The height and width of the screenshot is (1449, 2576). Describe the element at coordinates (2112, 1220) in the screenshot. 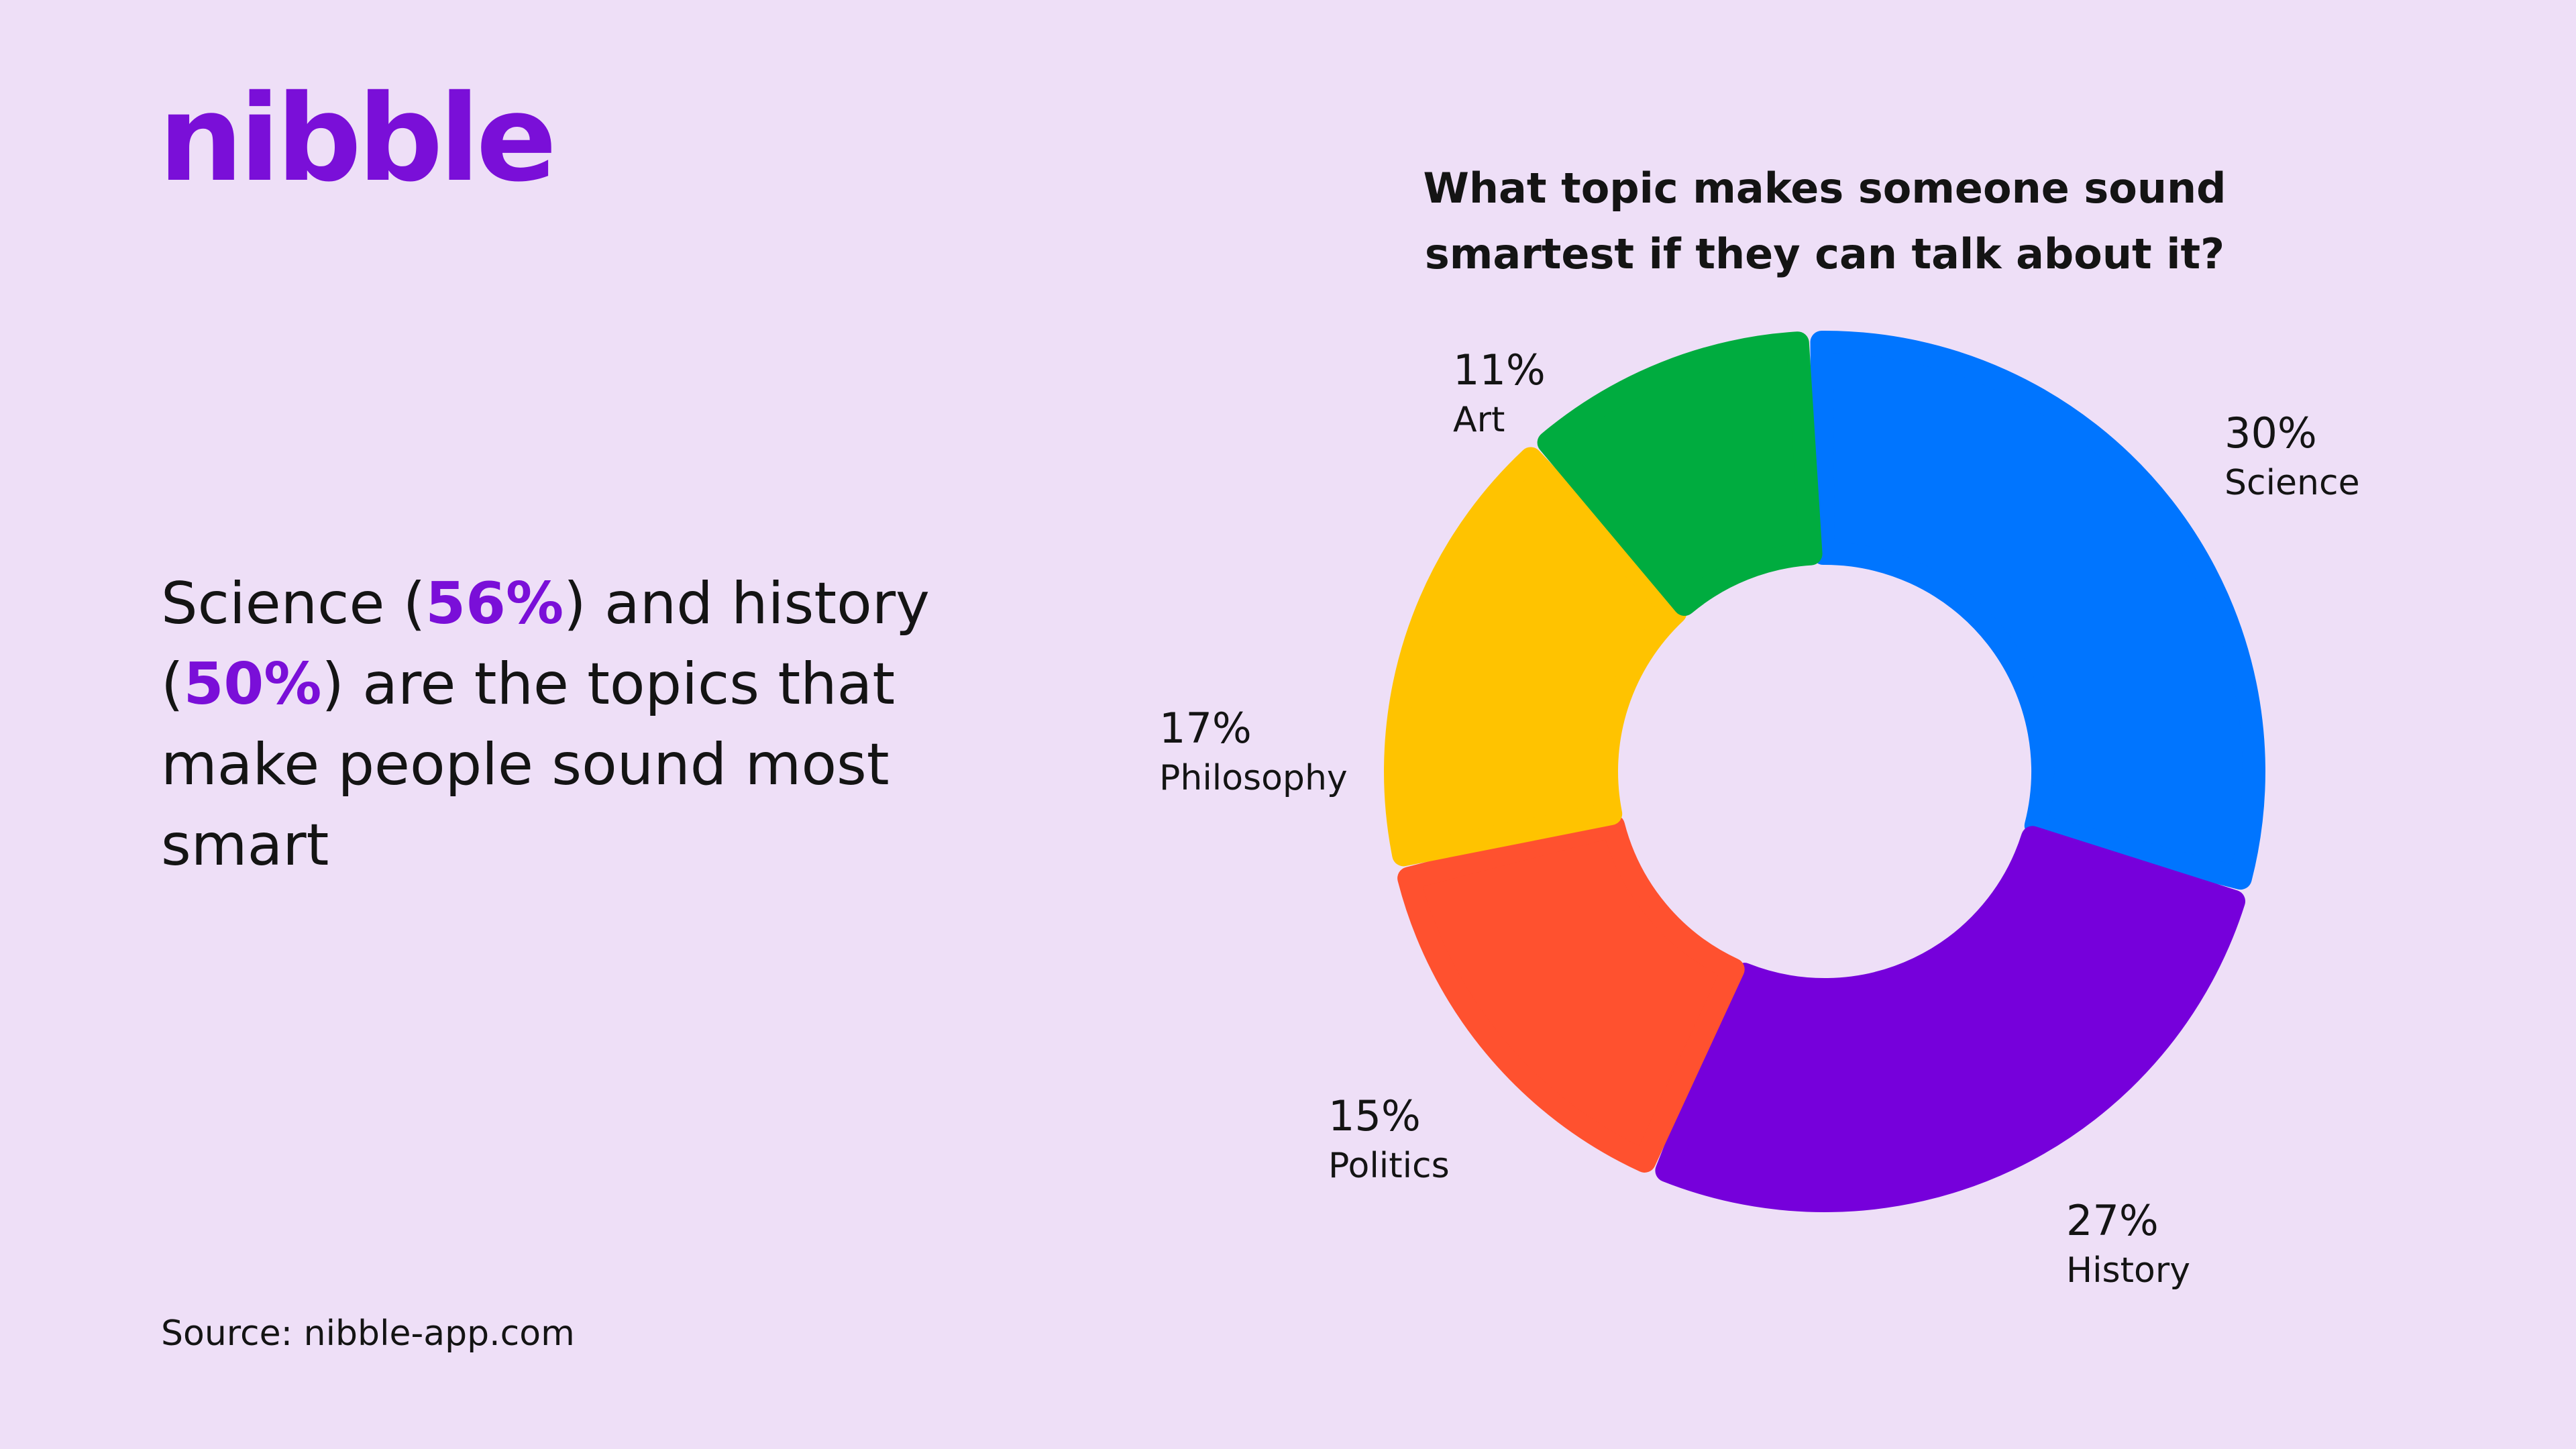

I see `slice-percent-history: 27%` at that location.